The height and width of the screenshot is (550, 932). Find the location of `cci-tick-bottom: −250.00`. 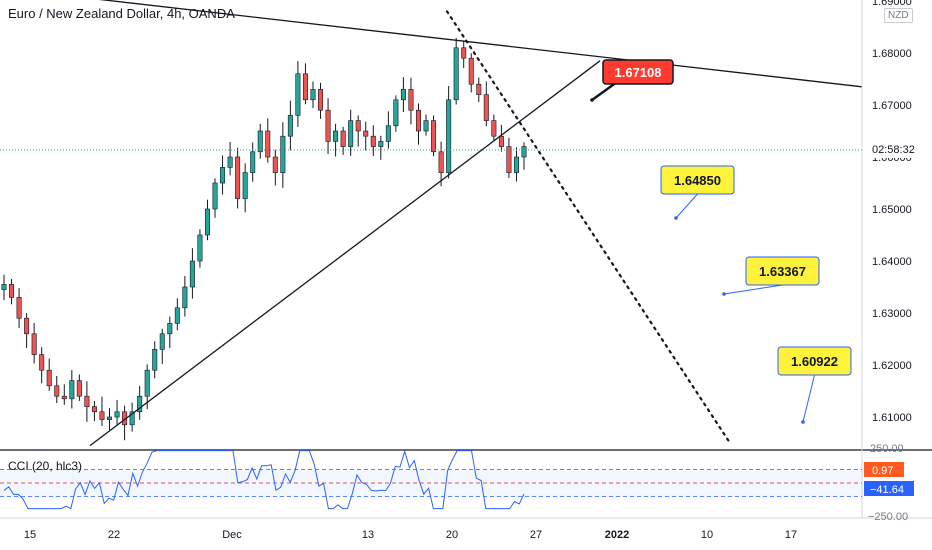

cci-tick-bottom: −250.00 is located at coordinates (888, 517).